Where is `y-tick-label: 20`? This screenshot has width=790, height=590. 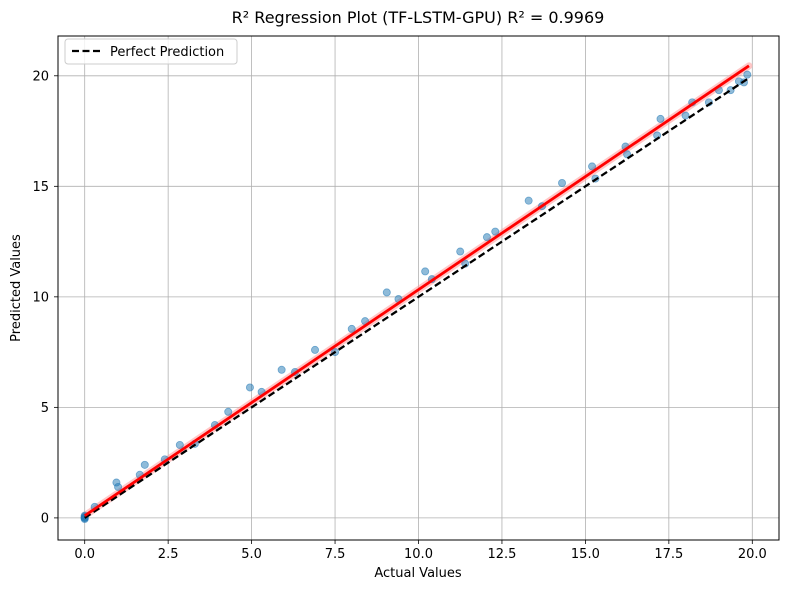
y-tick-label: 20 is located at coordinates (40, 76).